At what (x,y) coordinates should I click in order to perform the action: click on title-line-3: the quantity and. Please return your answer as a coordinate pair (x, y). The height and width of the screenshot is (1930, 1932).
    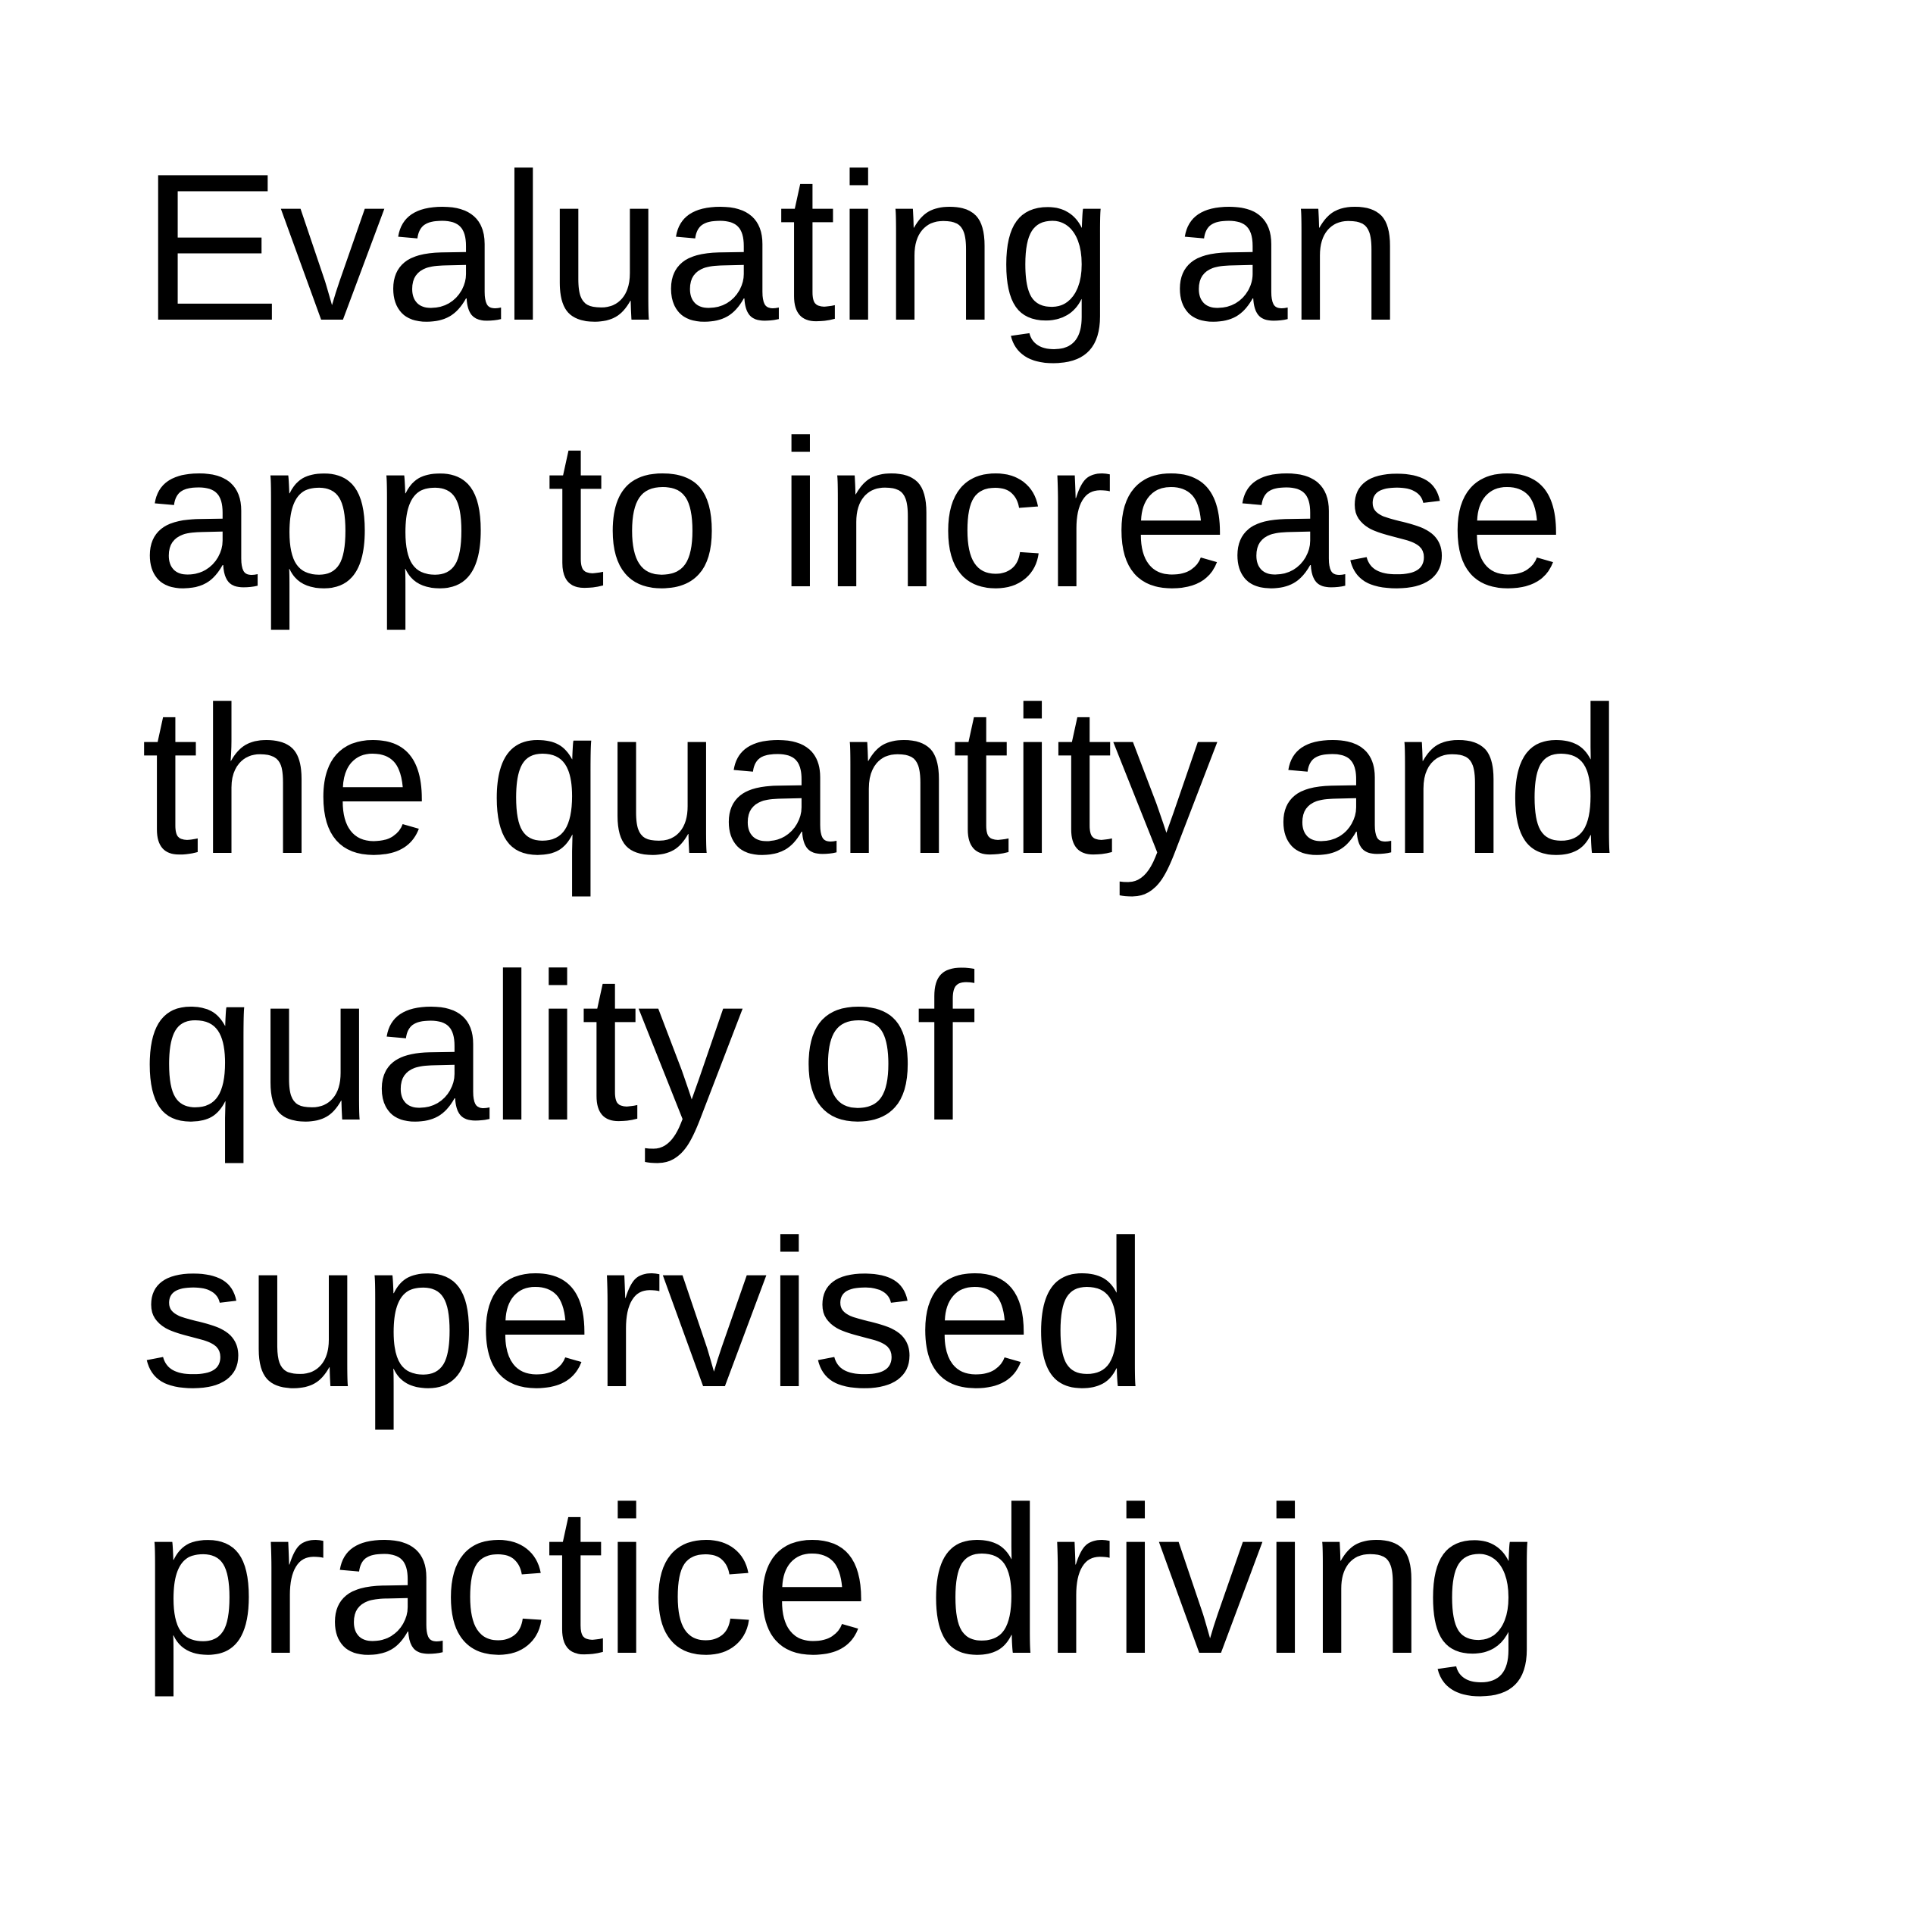
    Looking at the image, I should click on (882, 780).